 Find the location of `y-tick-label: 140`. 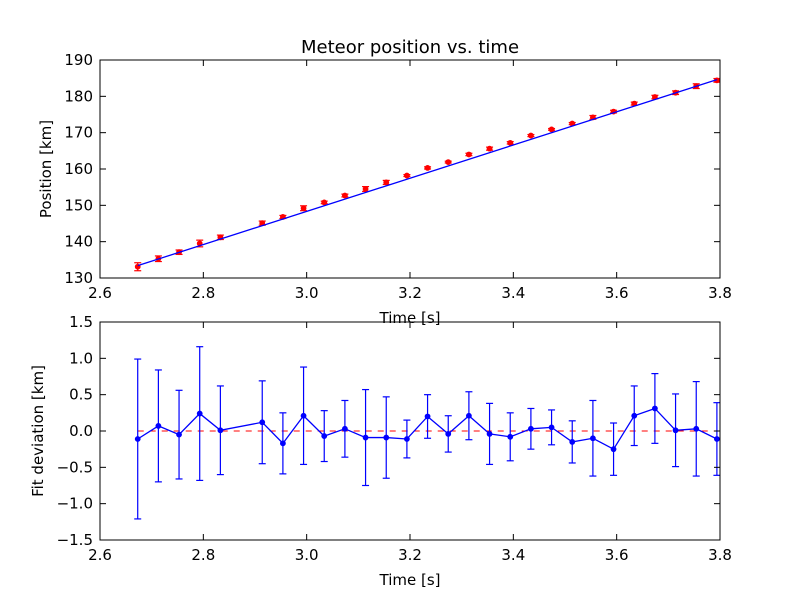

y-tick-label: 140 is located at coordinates (78, 242).